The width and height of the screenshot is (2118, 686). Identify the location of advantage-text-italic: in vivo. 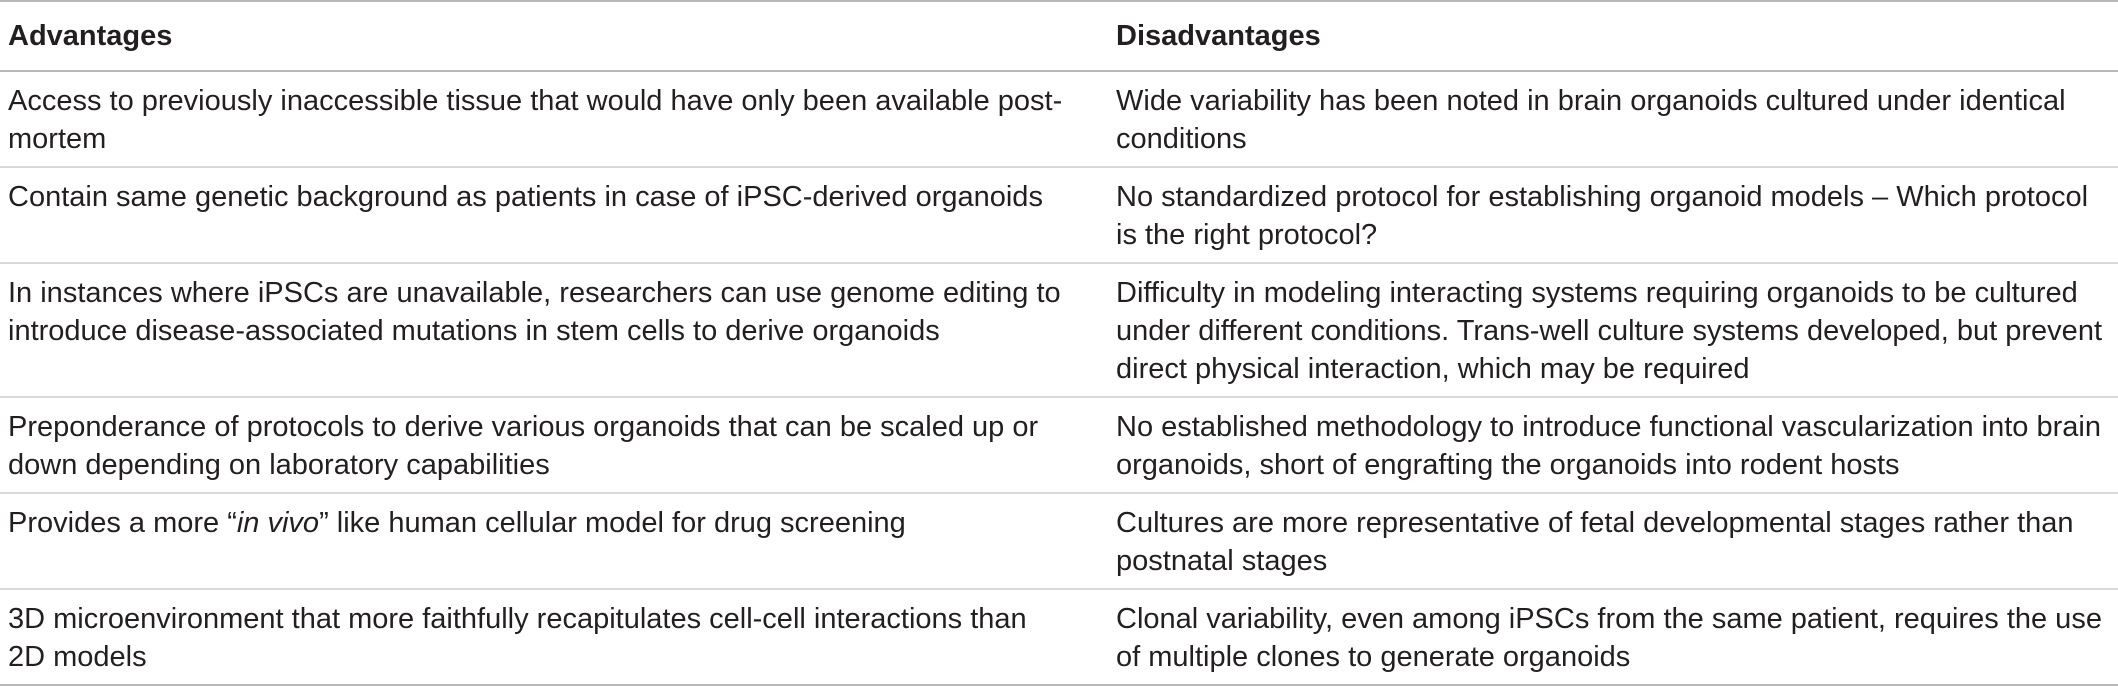
(278, 523).